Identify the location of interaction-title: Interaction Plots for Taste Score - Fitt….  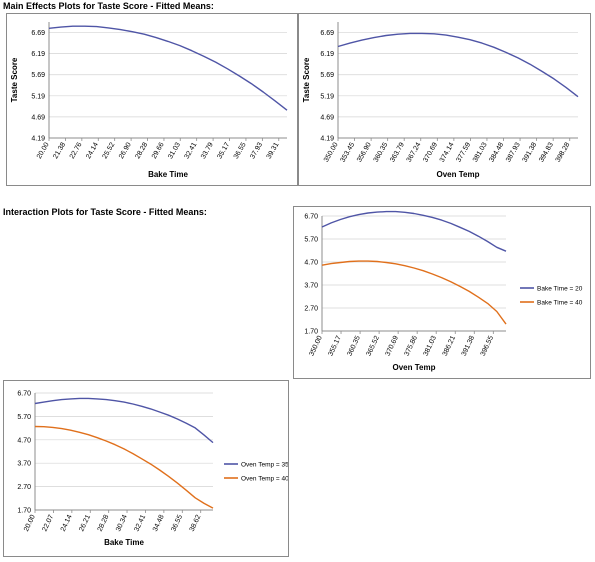
(105, 212).